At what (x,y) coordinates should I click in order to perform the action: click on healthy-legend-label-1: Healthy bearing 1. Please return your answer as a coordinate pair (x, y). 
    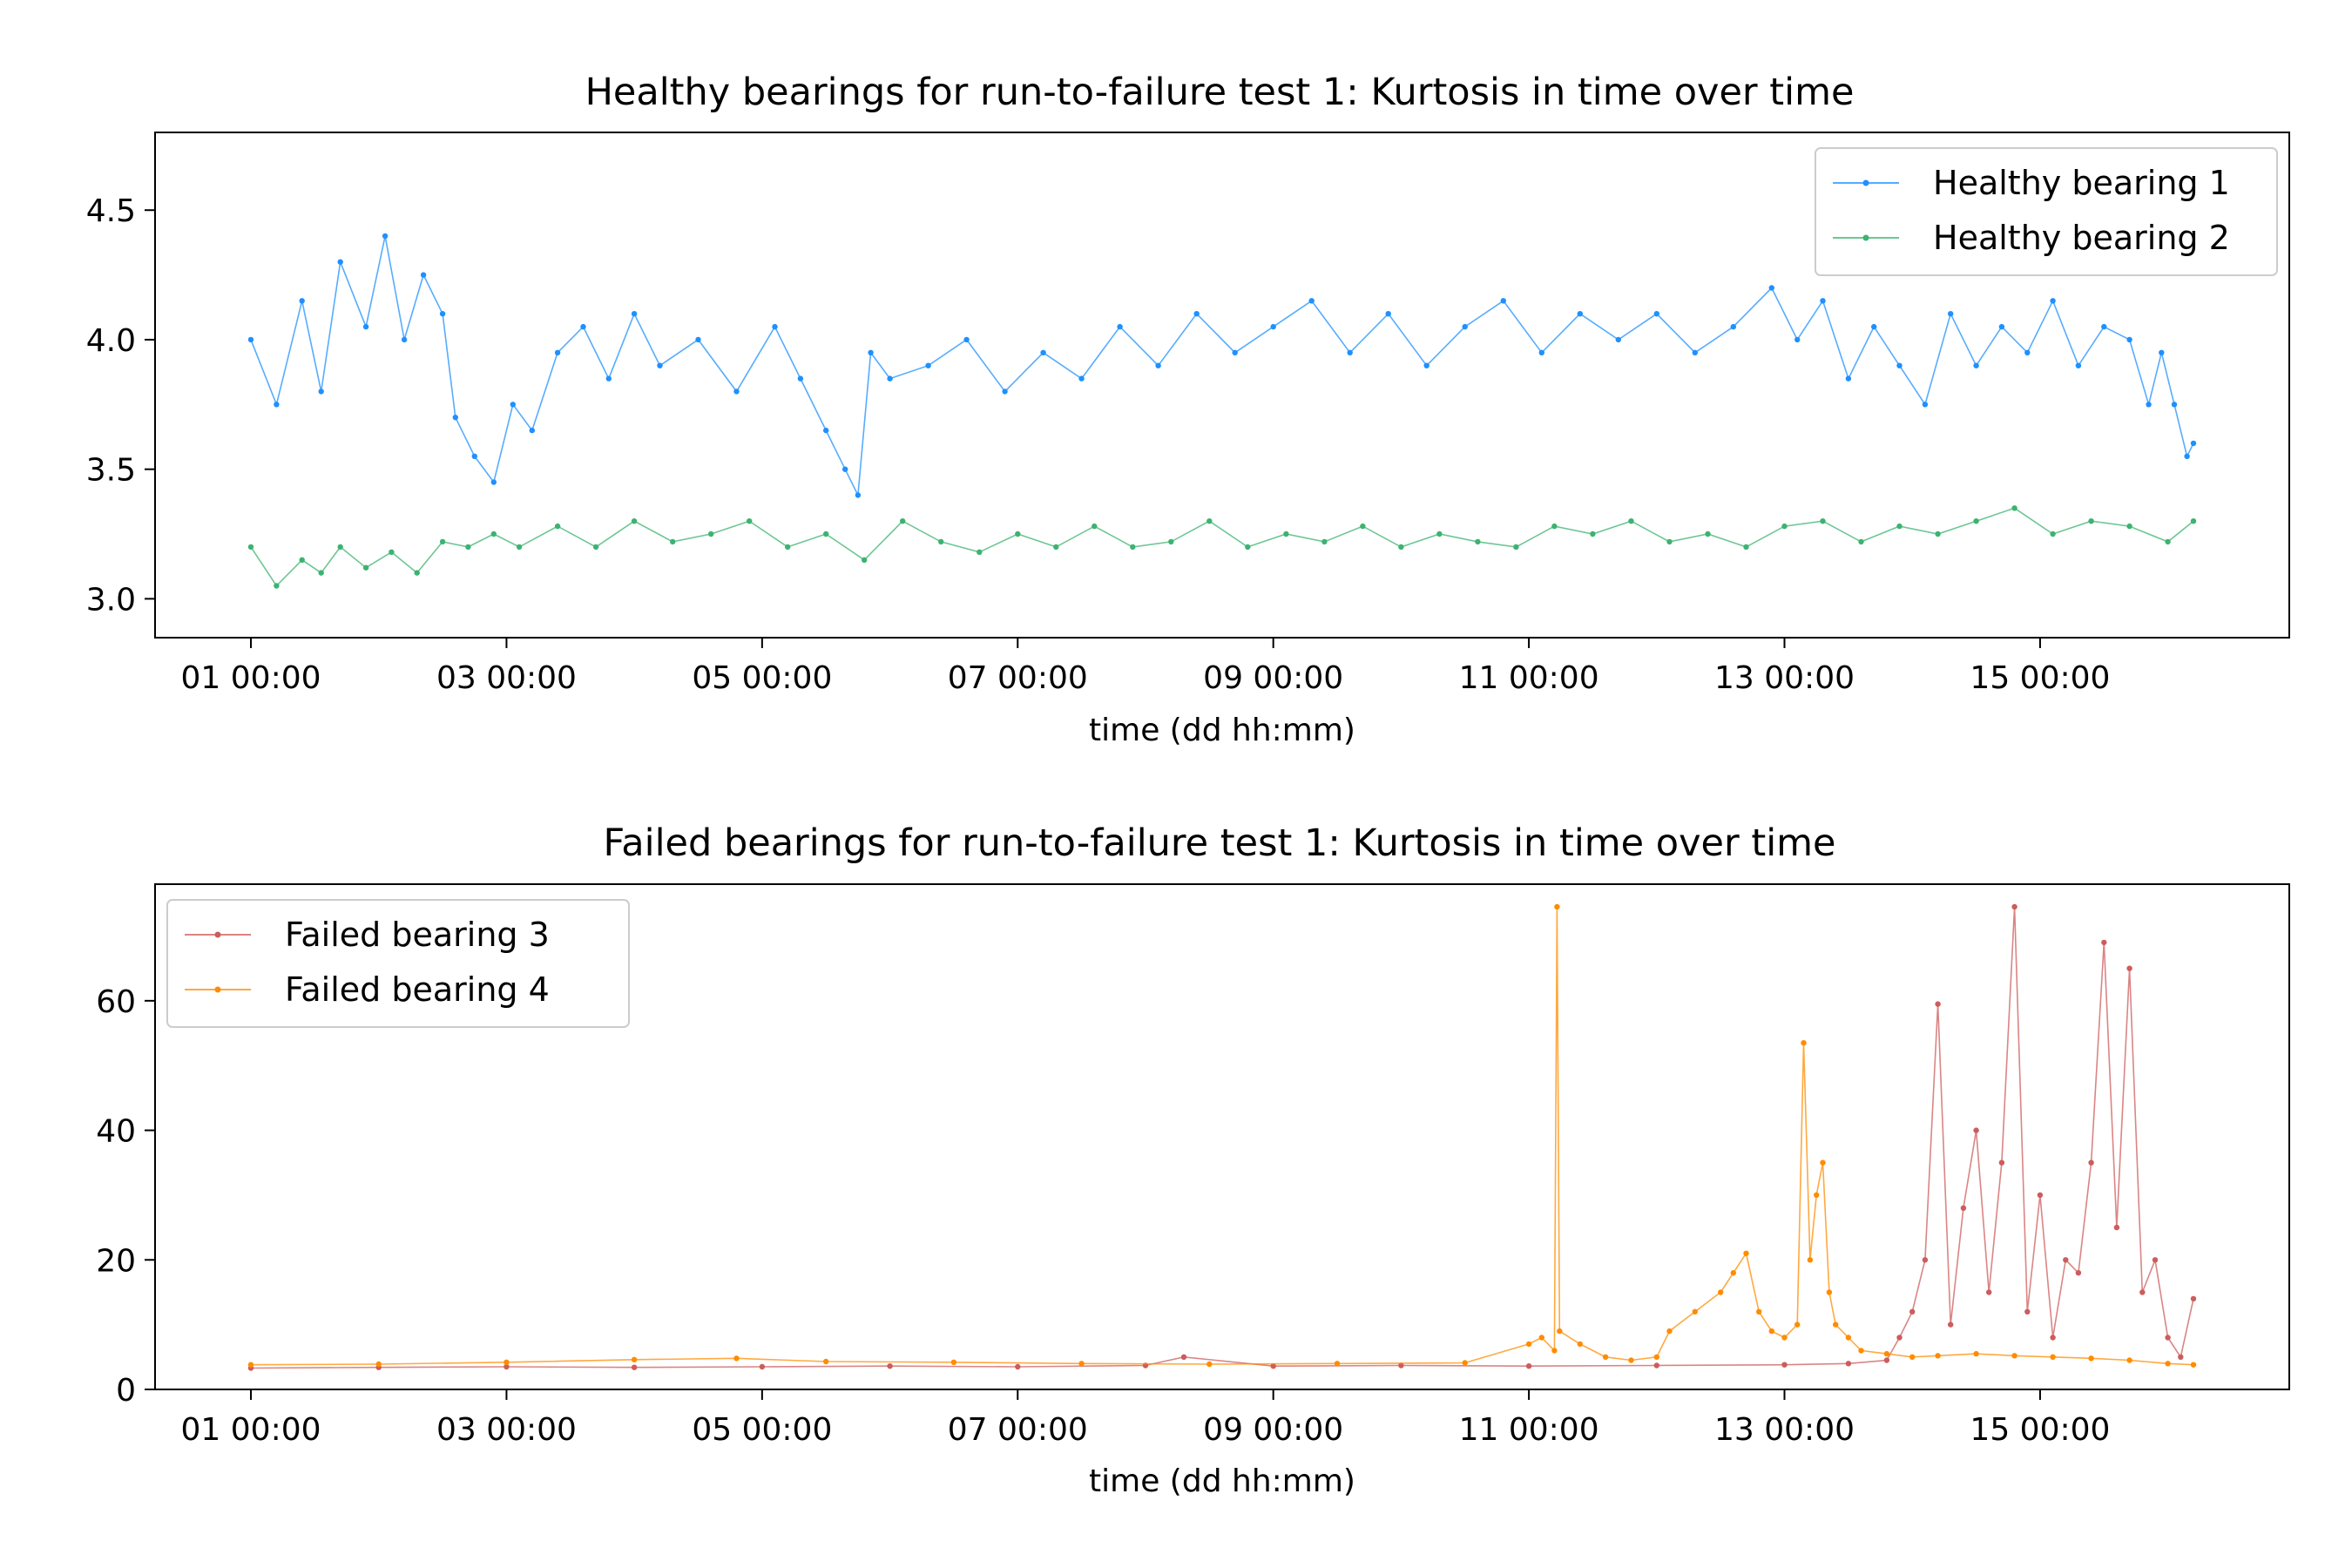
    Looking at the image, I should click on (2081, 183).